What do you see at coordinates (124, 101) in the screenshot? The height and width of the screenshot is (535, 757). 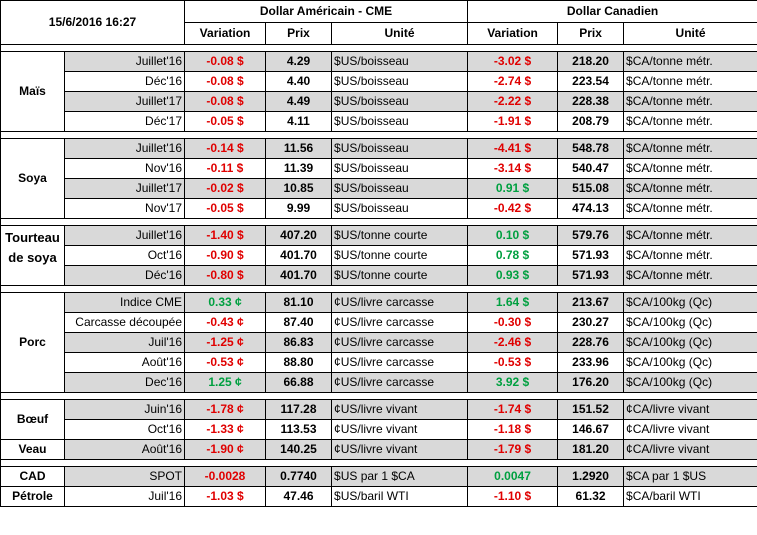 I see `contract-cell: Juillet'17` at bounding box center [124, 101].